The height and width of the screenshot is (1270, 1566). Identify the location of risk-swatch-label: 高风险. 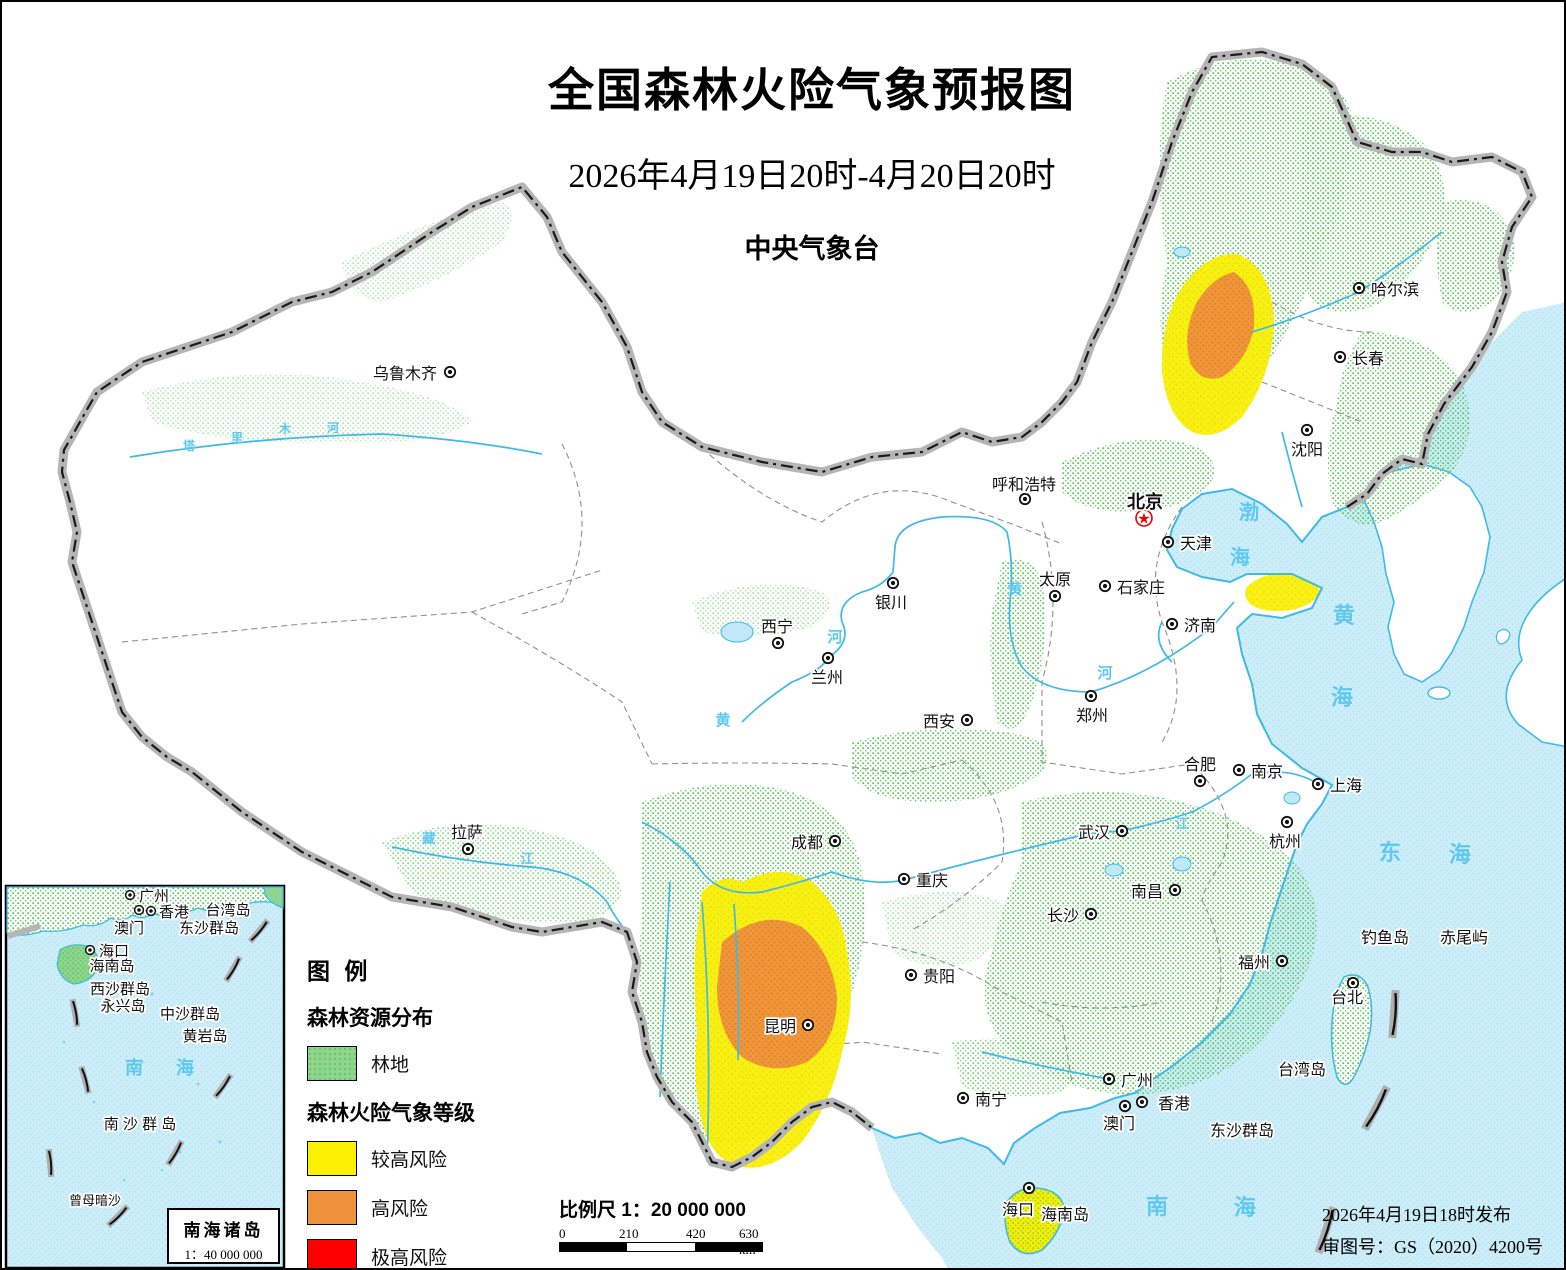
(400, 1209).